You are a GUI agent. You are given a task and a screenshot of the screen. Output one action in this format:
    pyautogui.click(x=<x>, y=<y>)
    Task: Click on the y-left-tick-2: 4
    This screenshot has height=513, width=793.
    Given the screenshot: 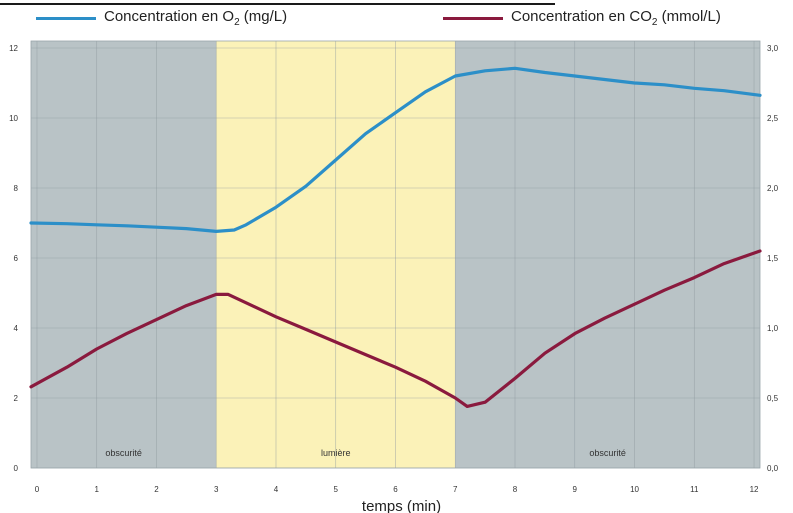 What is the action you would take?
    pyautogui.click(x=16, y=328)
    